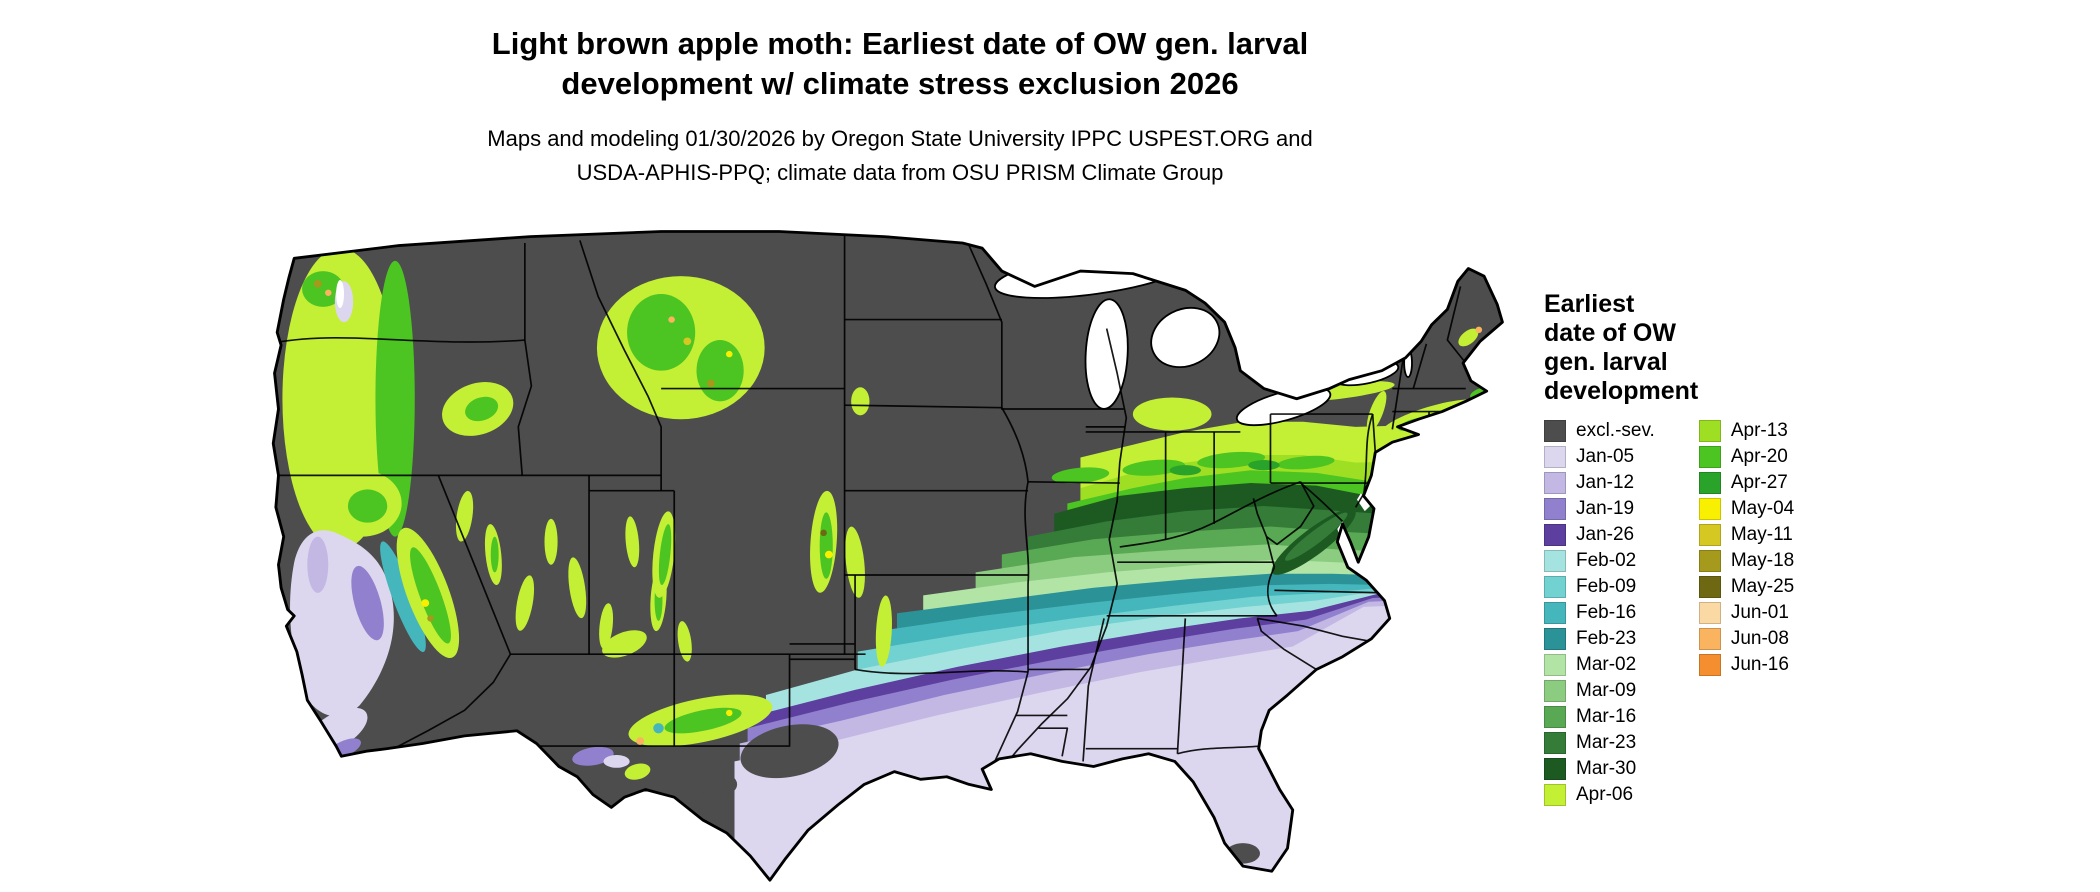  Describe the element at coordinates (1606, 612) in the screenshot. I see `legend-label: Feb-16` at that location.